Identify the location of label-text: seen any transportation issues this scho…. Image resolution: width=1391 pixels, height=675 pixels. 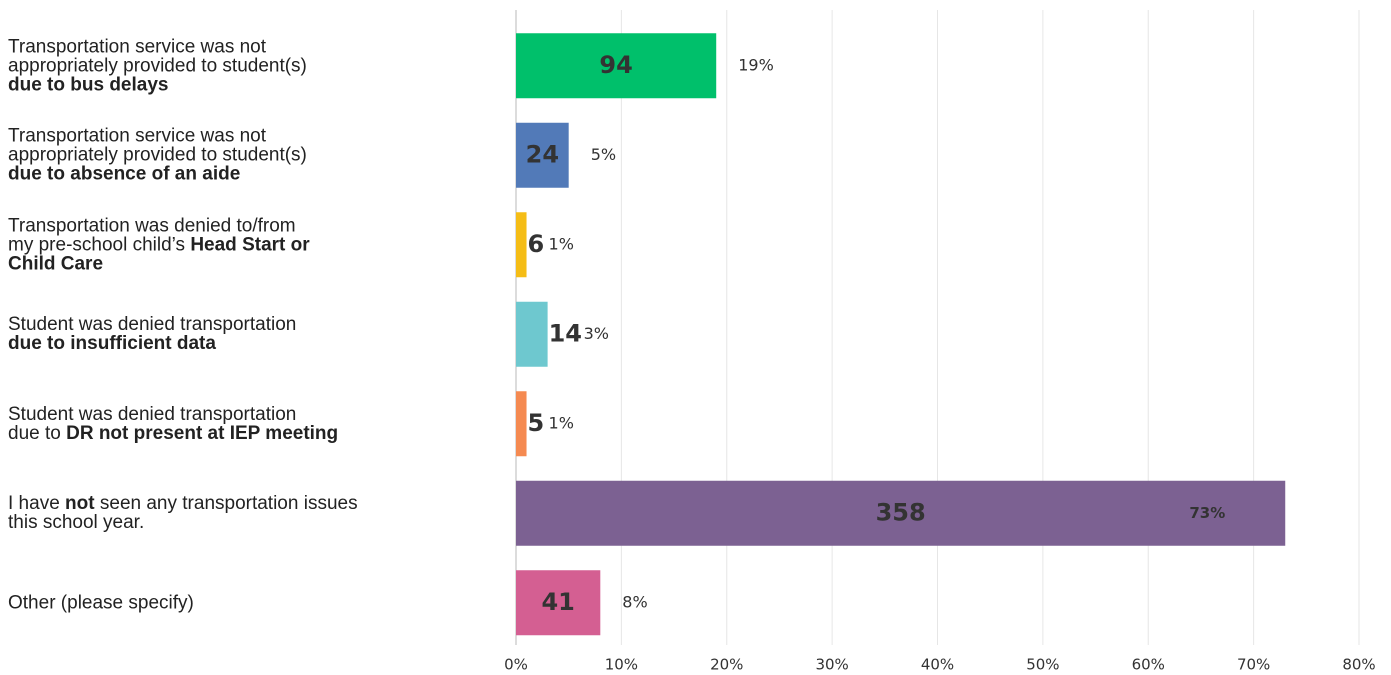
(183, 513).